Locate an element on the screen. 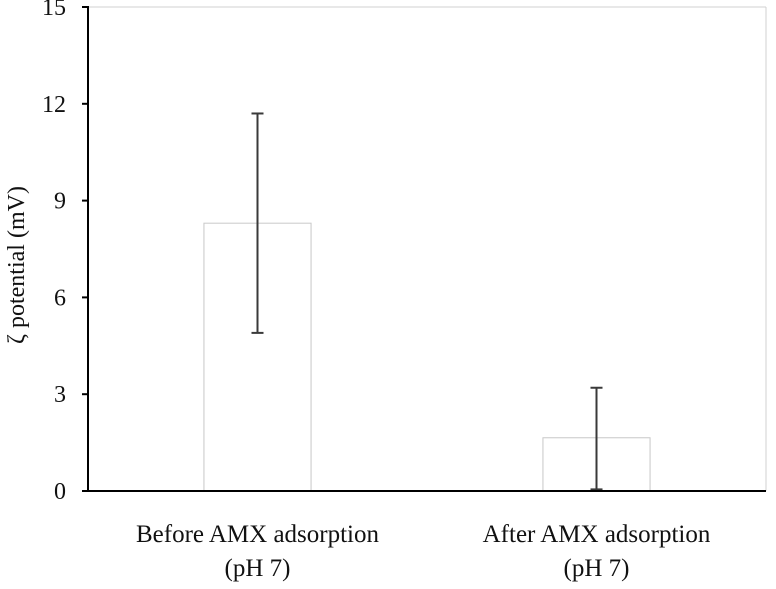  y-tick-label-3: 3 is located at coordinates (60, 395).